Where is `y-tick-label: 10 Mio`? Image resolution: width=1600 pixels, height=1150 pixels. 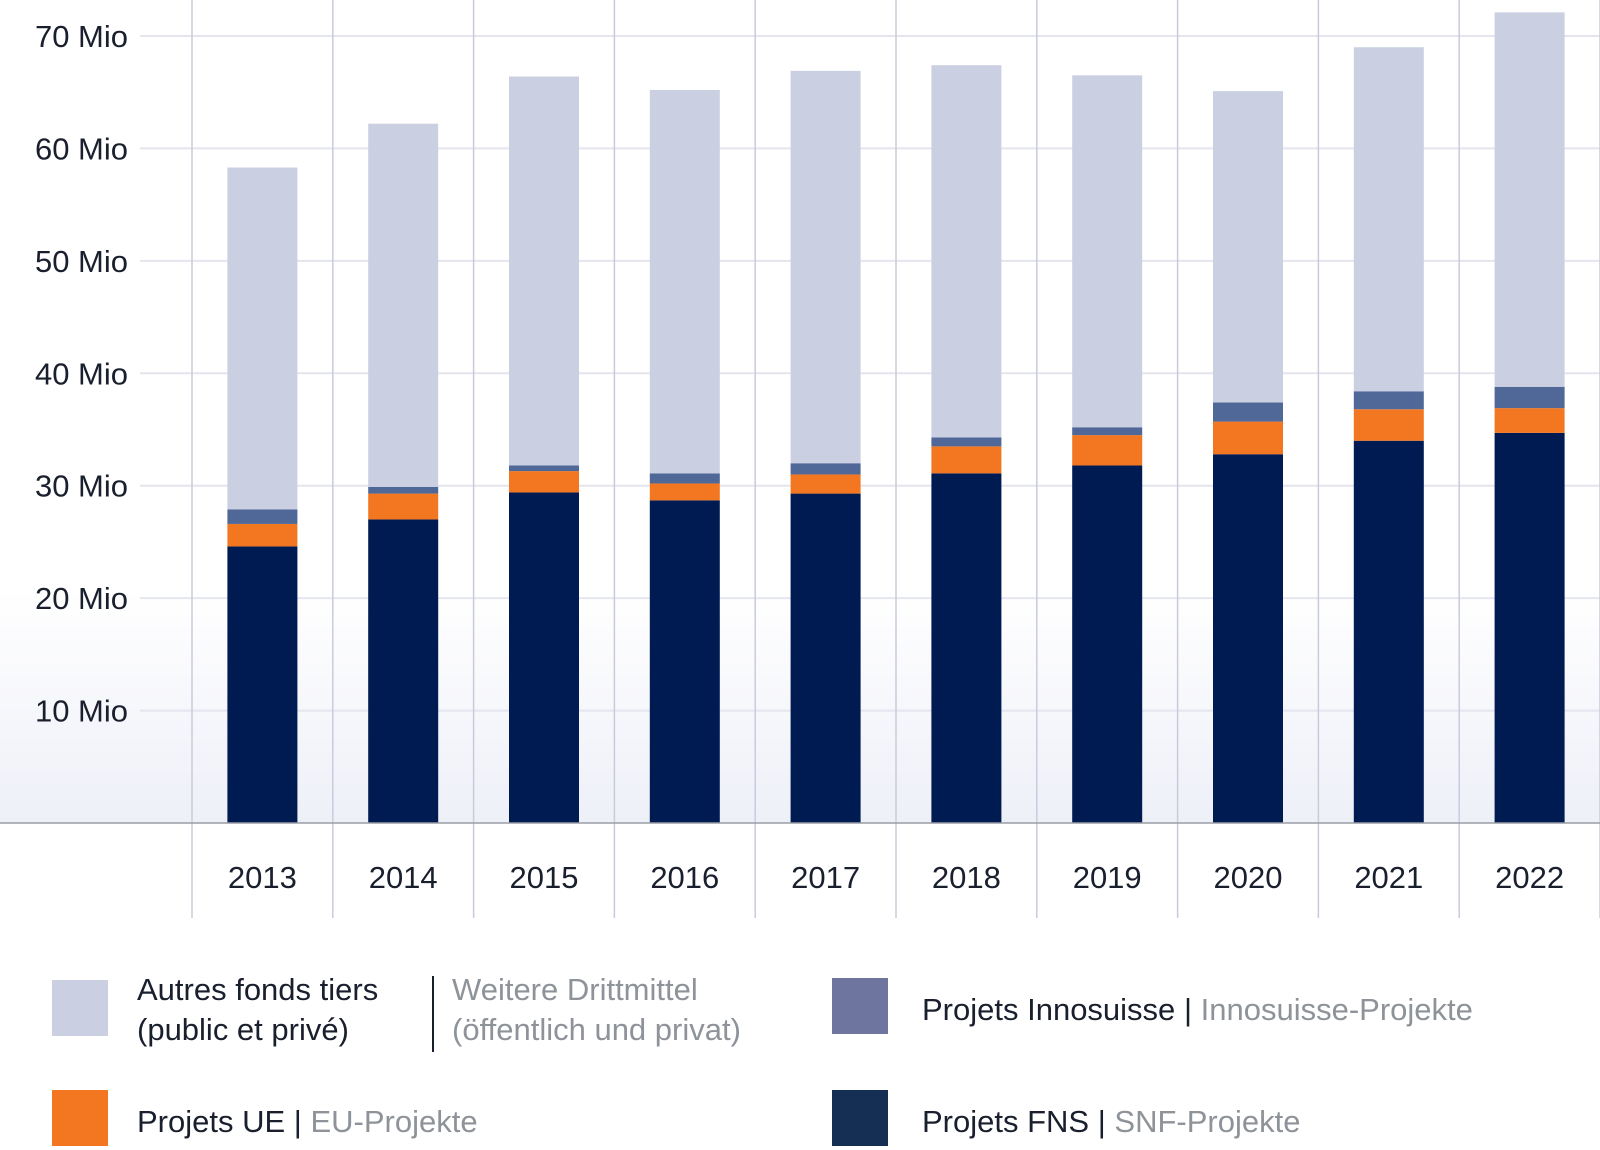
y-tick-label: 10 Mio is located at coordinates (81, 711).